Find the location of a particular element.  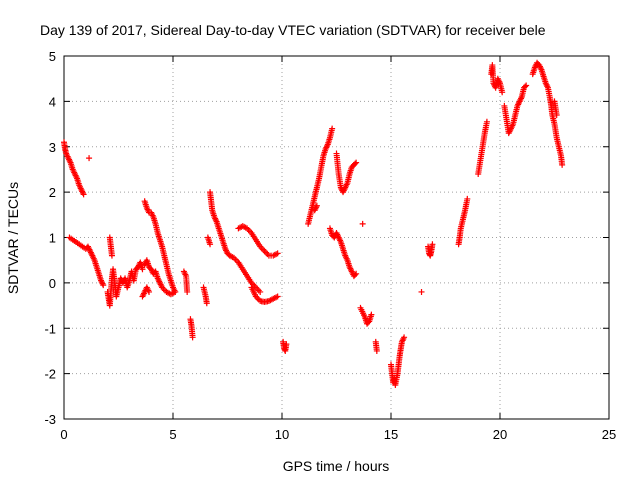

y-tick-label: 3 is located at coordinates (52, 147).